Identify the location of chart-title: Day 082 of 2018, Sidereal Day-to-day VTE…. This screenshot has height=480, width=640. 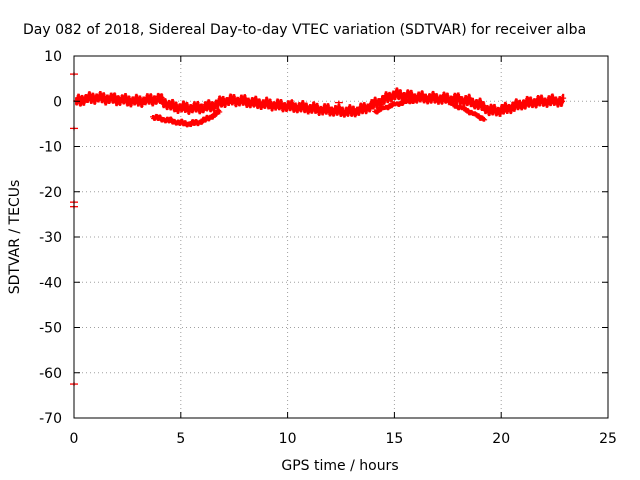
(304, 30).